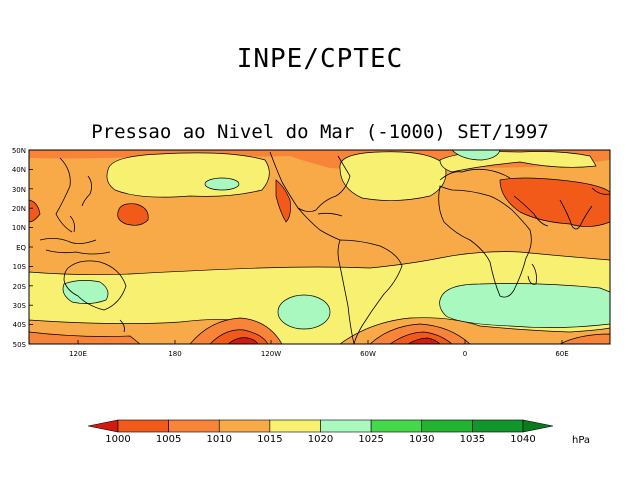  Describe the element at coordinates (522, 439) in the screenshot. I see `colorbar-level-label: 1040` at that location.